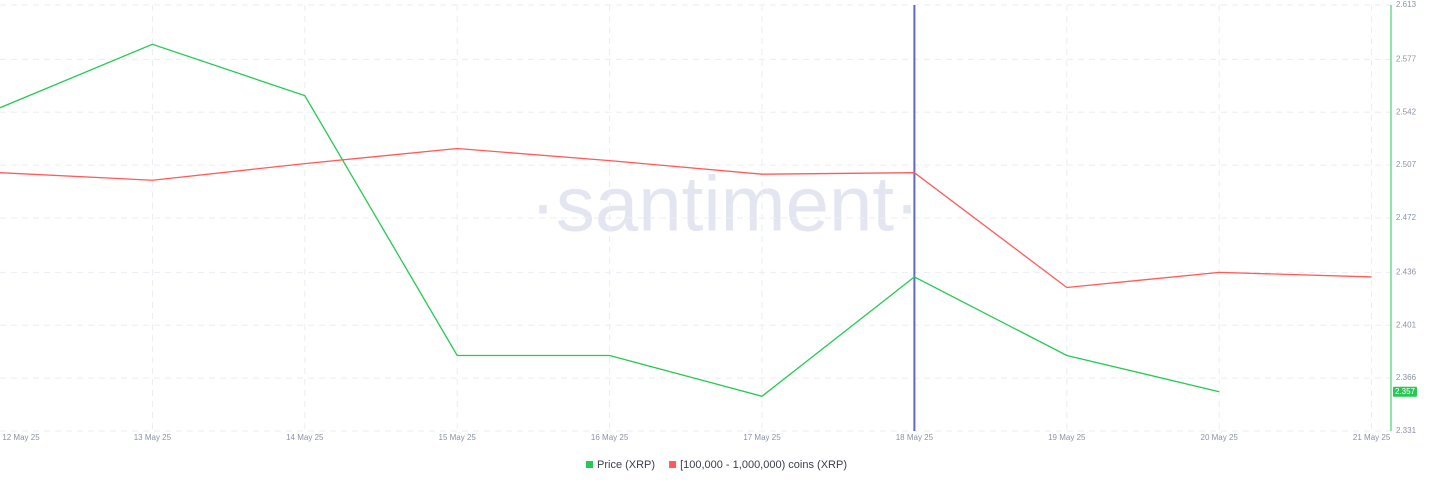 Image resolution: width=1429 pixels, height=484 pixels. Describe the element at coordinates (1067, 437) in the screenshot. I see `x-tick-label: 19 May 25` at that location.